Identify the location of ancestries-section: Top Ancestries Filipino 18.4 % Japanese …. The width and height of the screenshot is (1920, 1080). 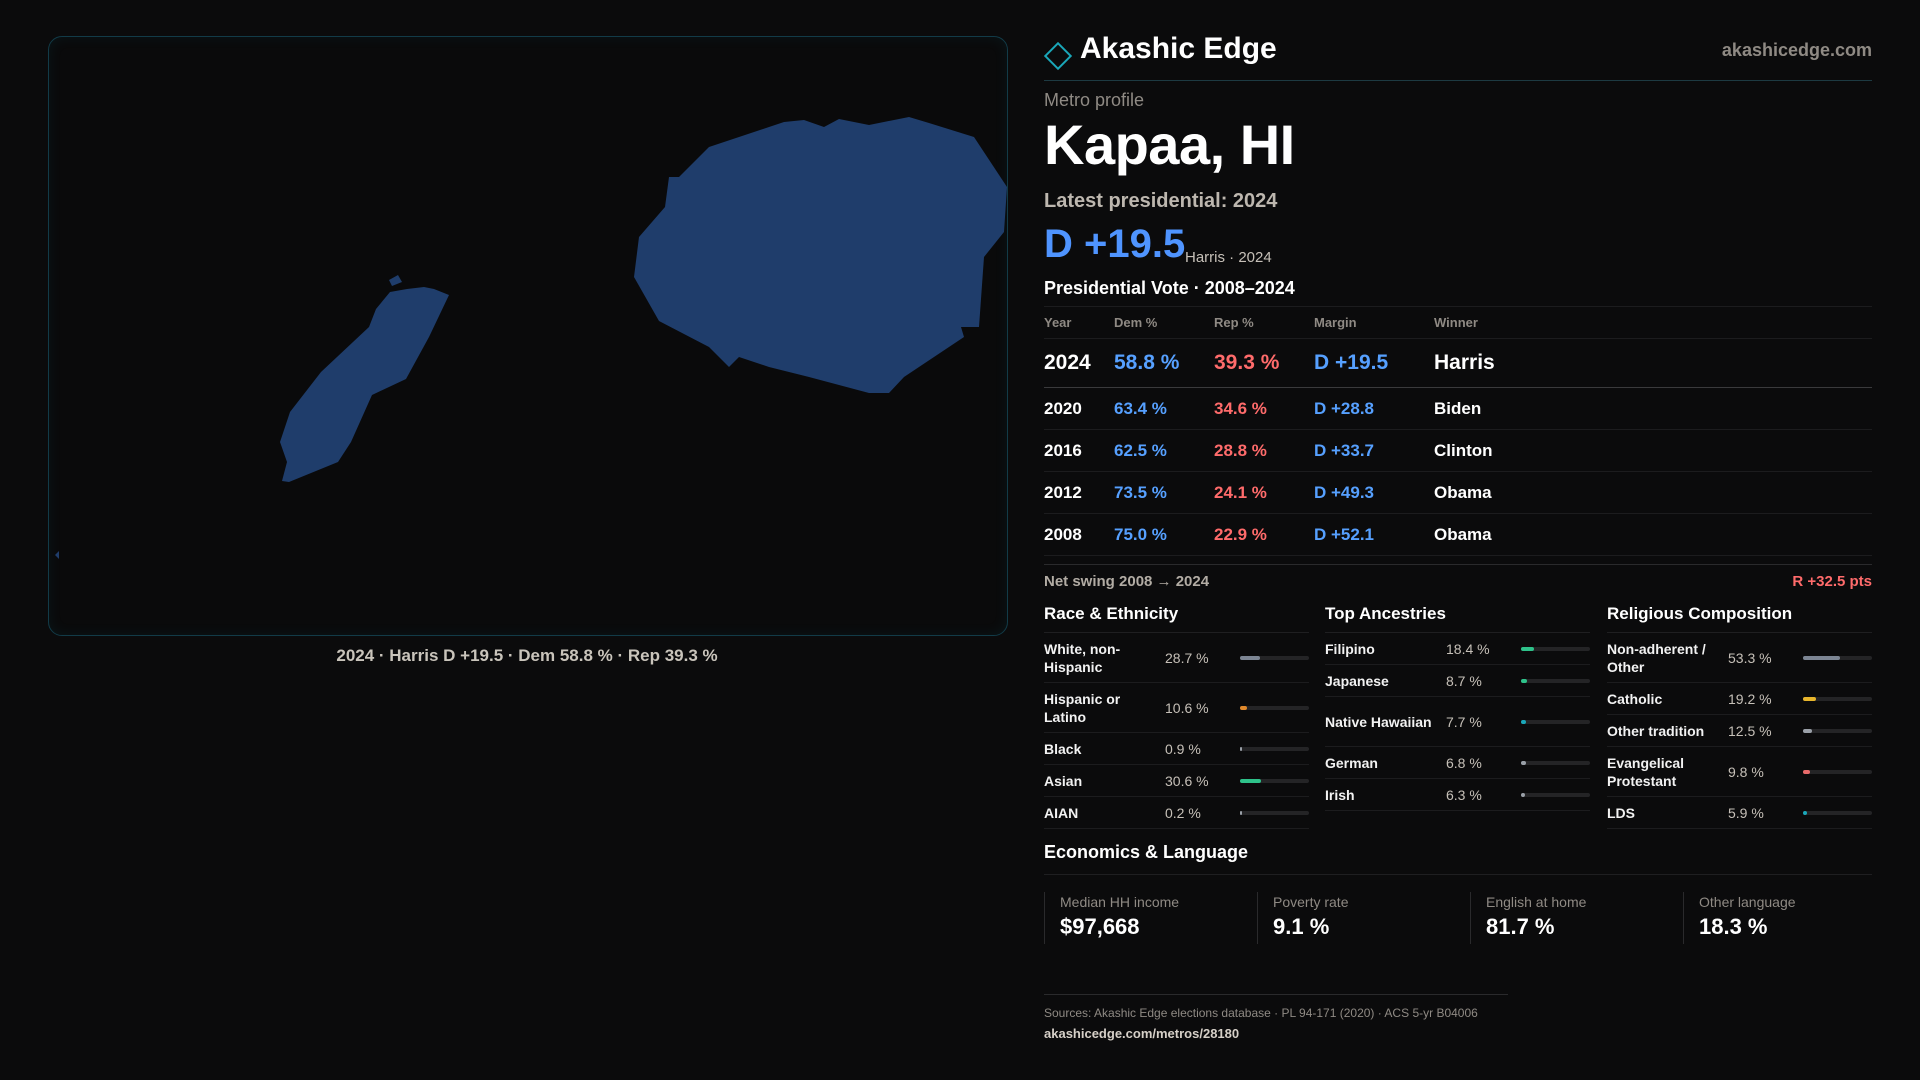
(1457, 705).